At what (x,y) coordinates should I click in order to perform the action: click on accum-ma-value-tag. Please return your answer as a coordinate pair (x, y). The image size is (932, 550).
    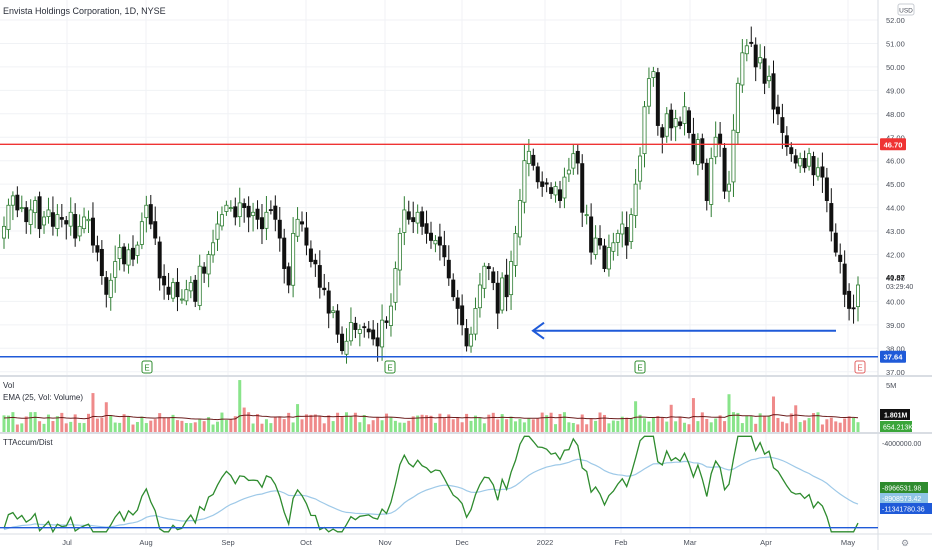
    Looking at the image, I should click on (904, 498).